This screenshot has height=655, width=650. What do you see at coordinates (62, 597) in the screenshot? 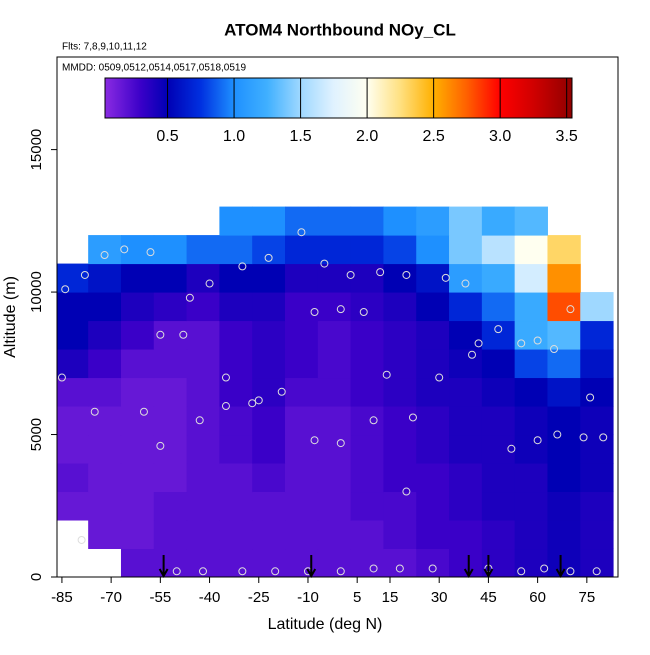
I see `x-tick-label: -85` at bounding box center [62, 597].